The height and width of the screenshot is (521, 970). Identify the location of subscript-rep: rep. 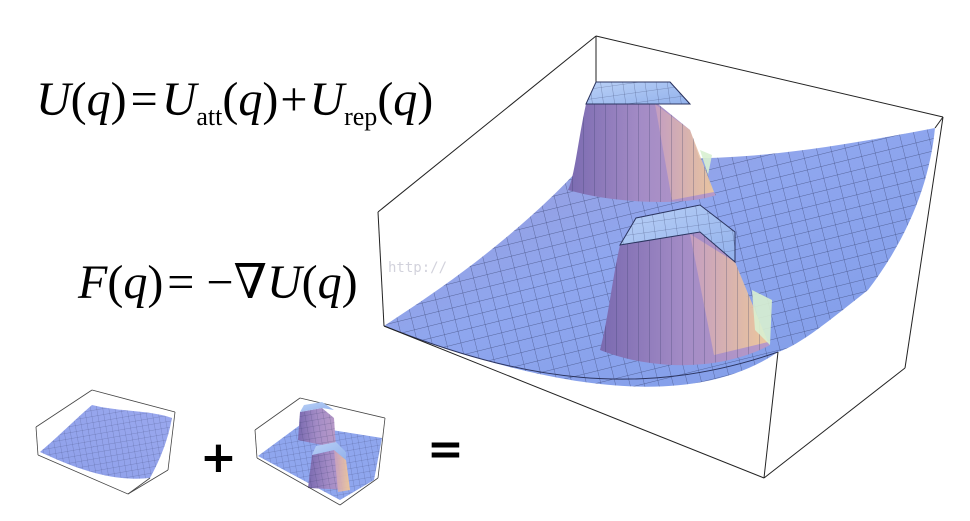
(361, 116).